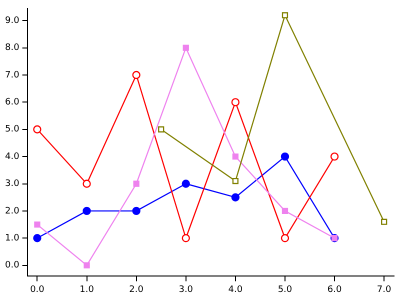  What do you see at coordinates (12, 21) in the screenshot?
I see `y-tick-label: 9.0` at bounding box center [12, 21].